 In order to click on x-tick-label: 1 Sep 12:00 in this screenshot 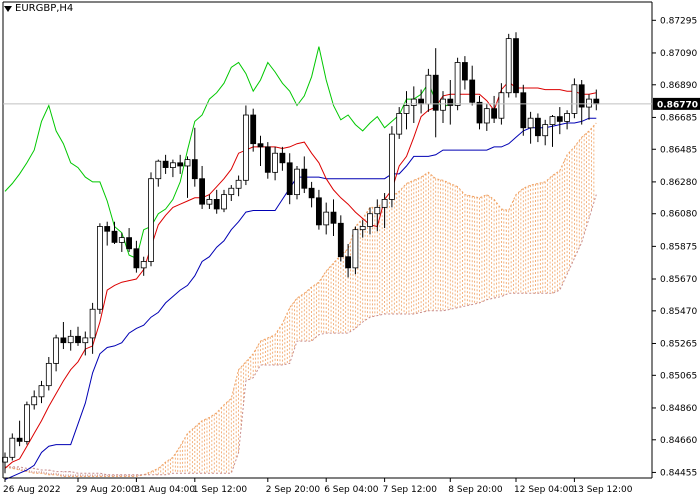, I will do `click(220, 490)`.